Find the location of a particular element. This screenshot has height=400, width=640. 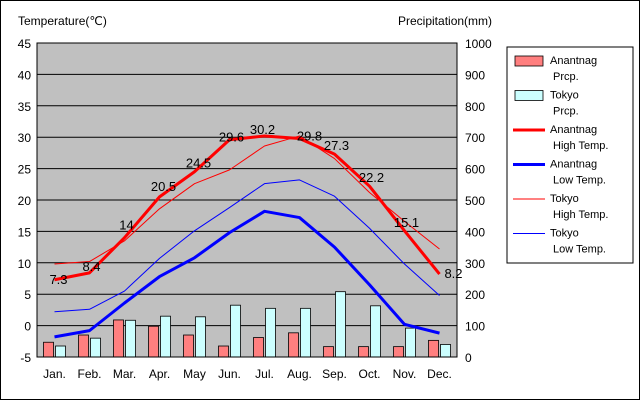

left-tick-label: 10 is located at coordinates (25, 264).